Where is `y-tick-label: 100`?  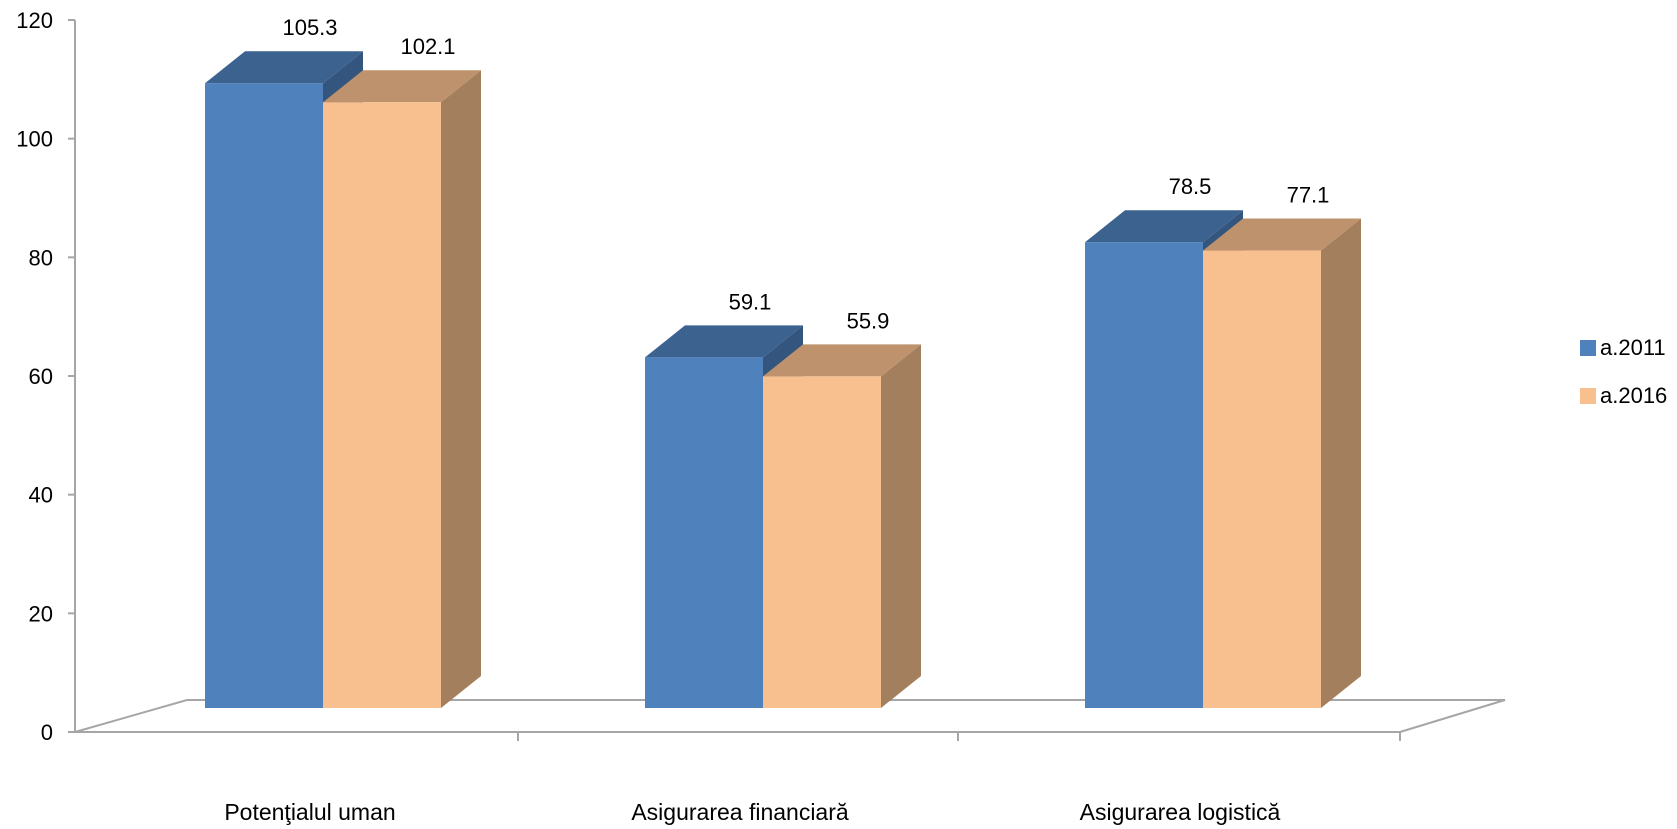
y-tick-label: 100 is located at coordinates (34, 139).